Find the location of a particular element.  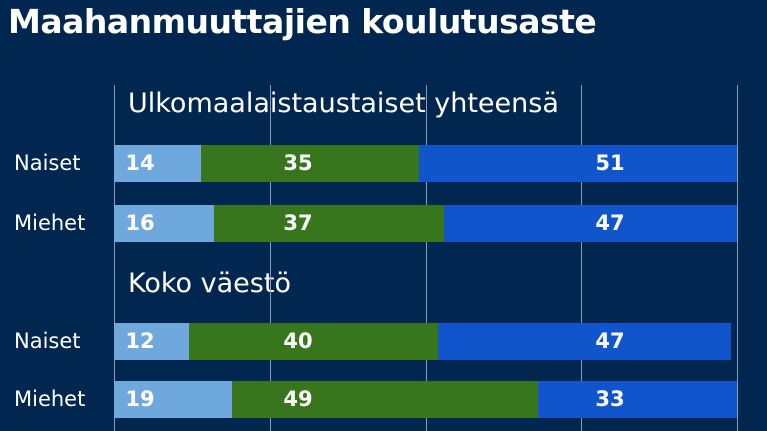

data-label: 51 is located at coordinates (610, 163).